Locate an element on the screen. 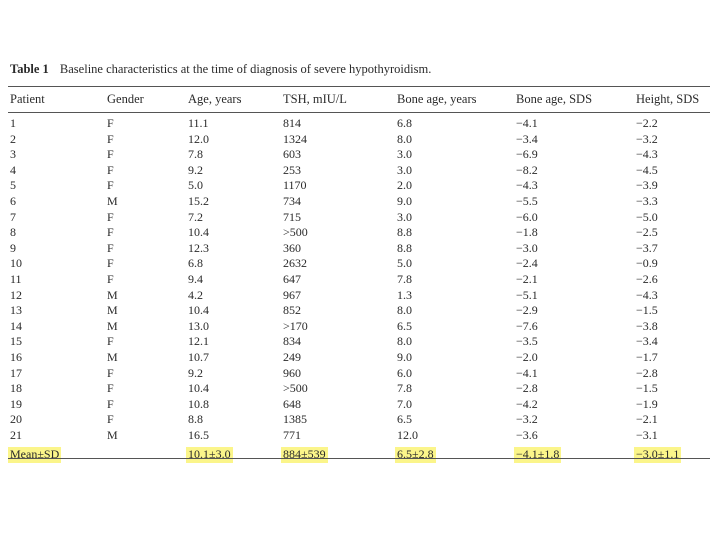 Image resolution: width=720 pixels, height=540 pixels. cell-patient: 4 is located at coordinates (13, 169).